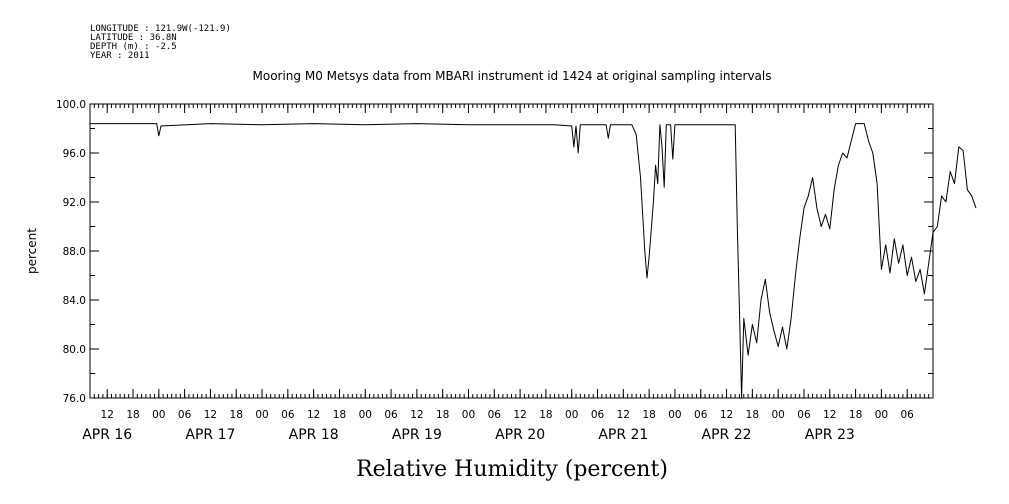 The image size is (1009, 504). Describe the element at coordinates (71, 105) in the screenshot. I see `y-tick-label: 100.0` at that location.